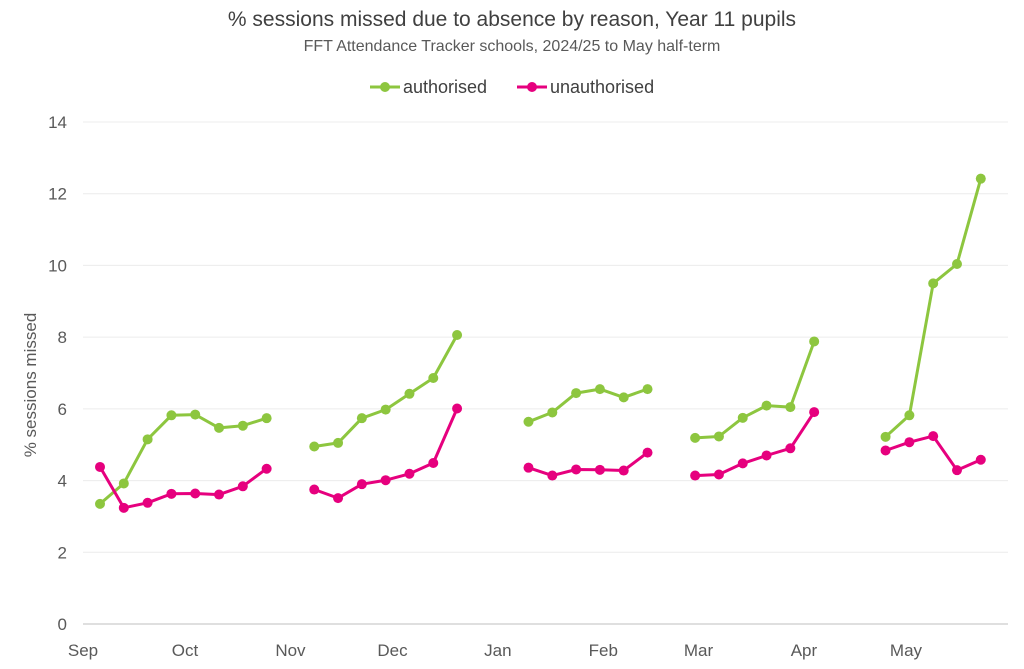  I want to click on x-tick-label: Oct, so click(185, 650).